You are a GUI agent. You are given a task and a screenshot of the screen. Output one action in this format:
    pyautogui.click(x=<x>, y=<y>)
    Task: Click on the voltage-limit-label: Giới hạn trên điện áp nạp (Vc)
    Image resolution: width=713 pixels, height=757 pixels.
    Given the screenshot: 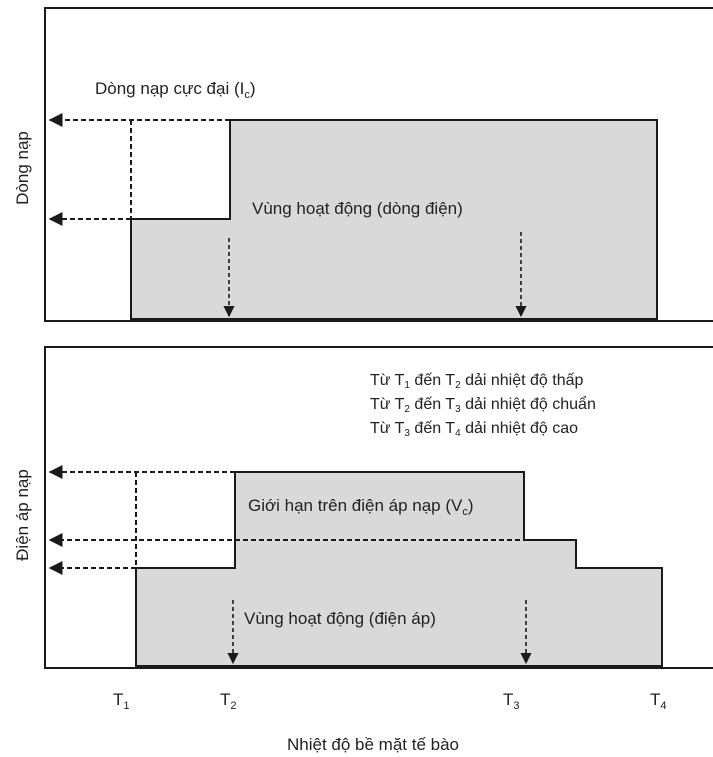 What is the action you would take?
    pyautogui.click(x=361, y=507)
    